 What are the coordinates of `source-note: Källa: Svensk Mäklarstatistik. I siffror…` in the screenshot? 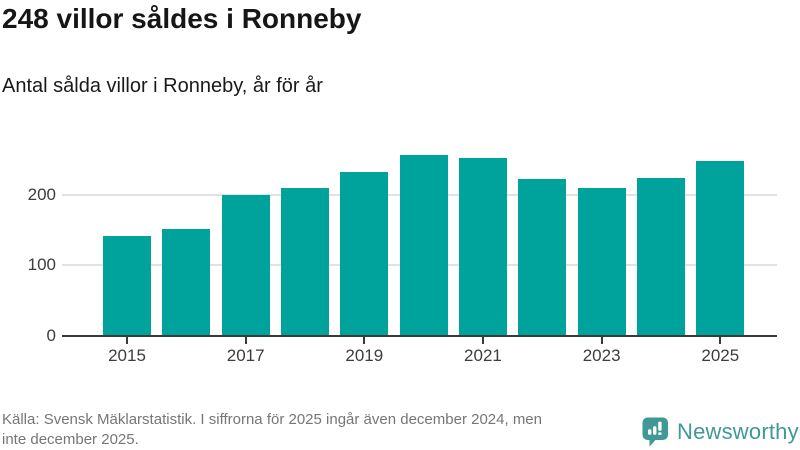 It's located at (272, 430).